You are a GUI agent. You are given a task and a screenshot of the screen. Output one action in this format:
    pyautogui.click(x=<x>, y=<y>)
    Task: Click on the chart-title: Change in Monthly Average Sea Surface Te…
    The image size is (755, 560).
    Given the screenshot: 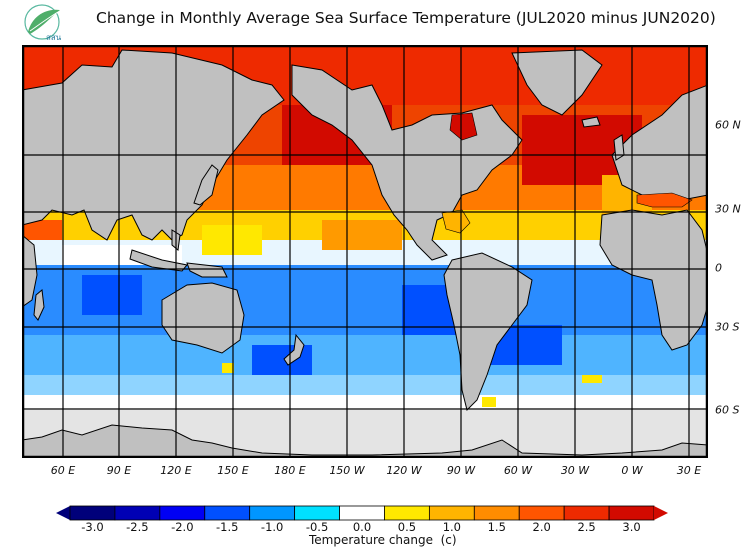 What is the action you would take?
    pyautogui.click(x=406, y=18)
    